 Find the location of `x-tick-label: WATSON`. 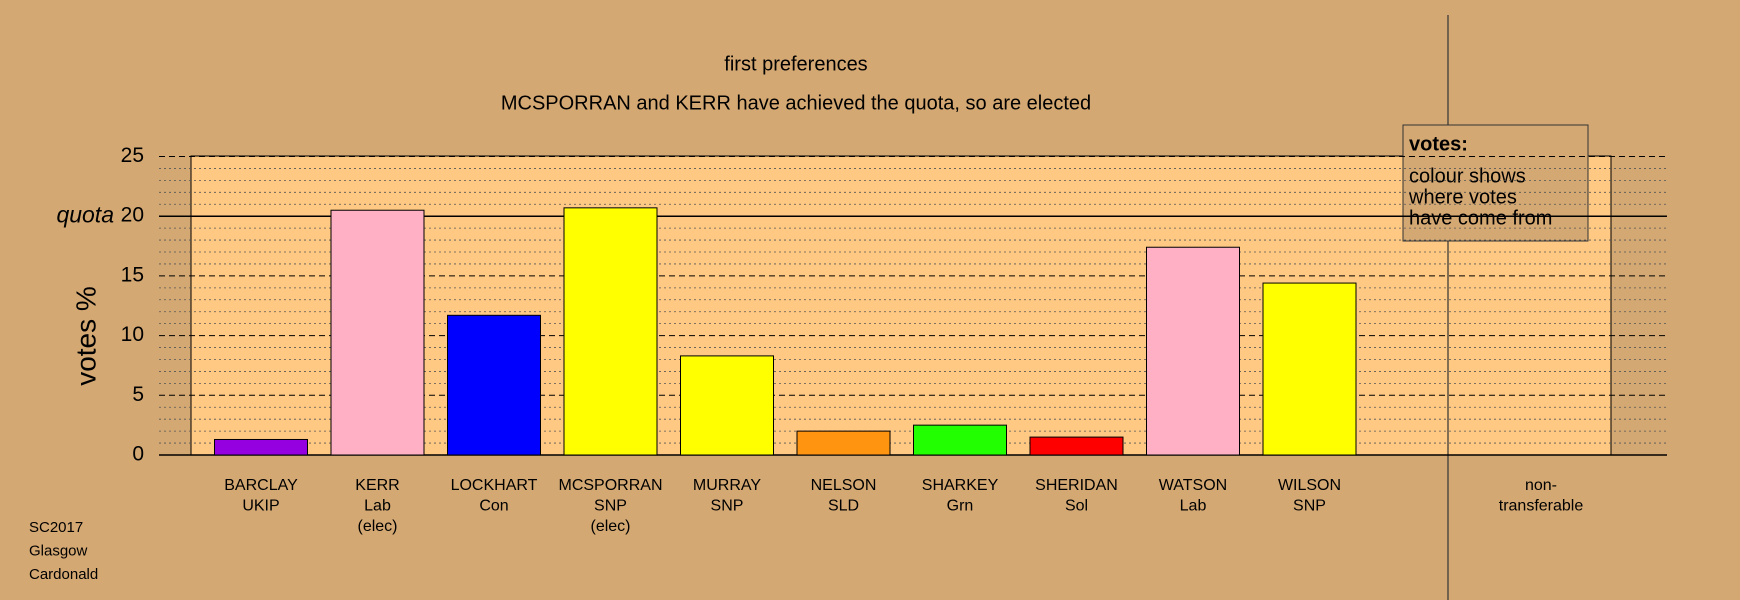

x-tick-label: WATSON is located at coordinates (1193, 485).